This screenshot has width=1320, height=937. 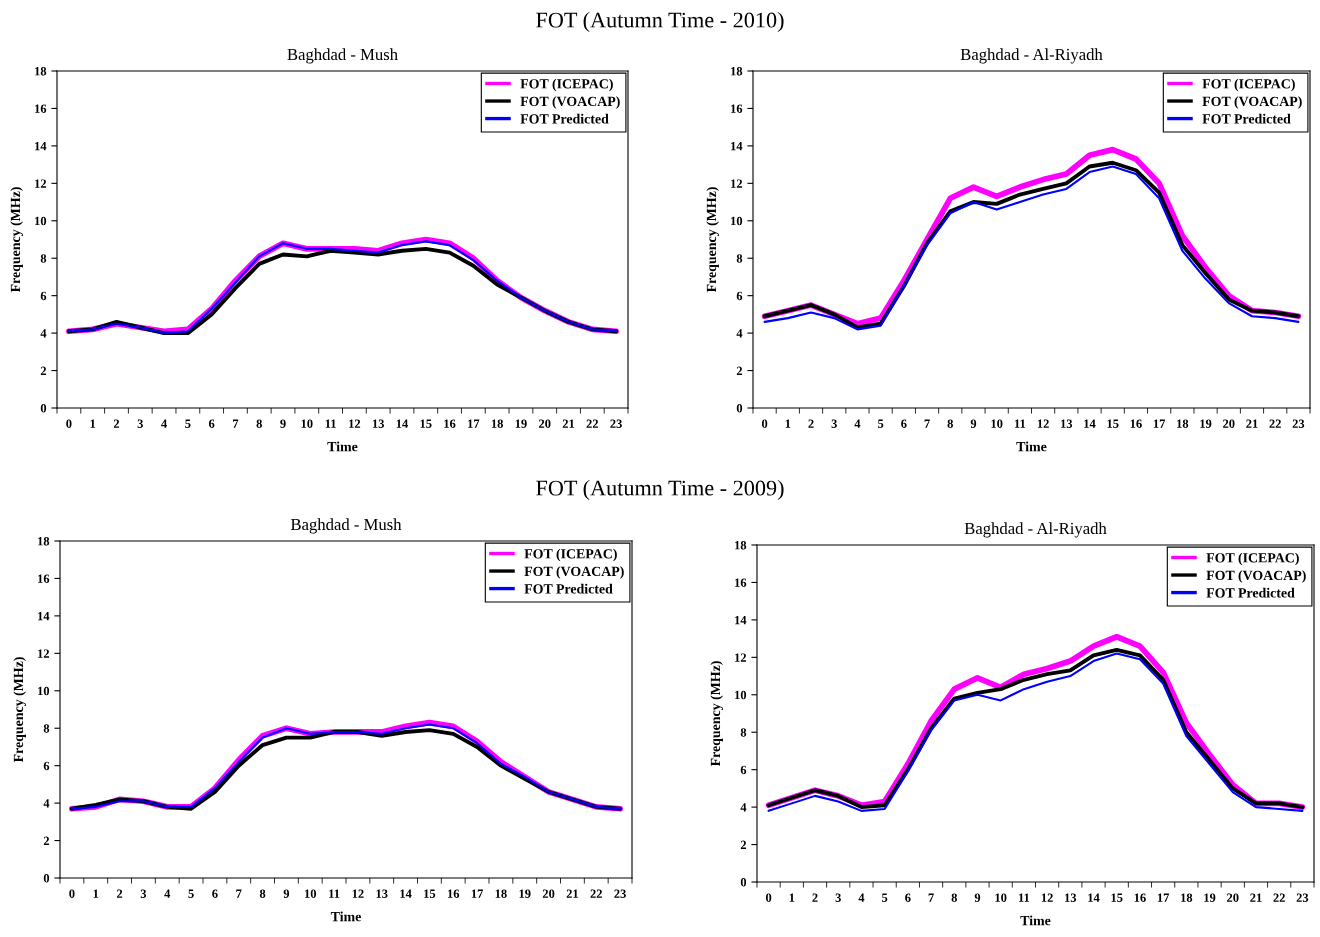 I want to click on x-tick-label: 4, so click(x=164, y=423).